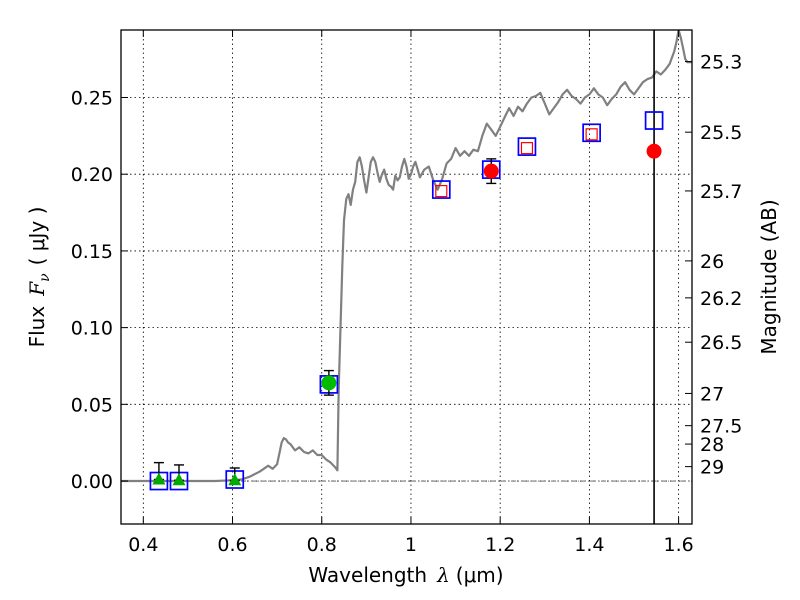 The image size is (800, 600). I want to click on x-axis-label: Wavelength λ (μm), so click(405, 575).